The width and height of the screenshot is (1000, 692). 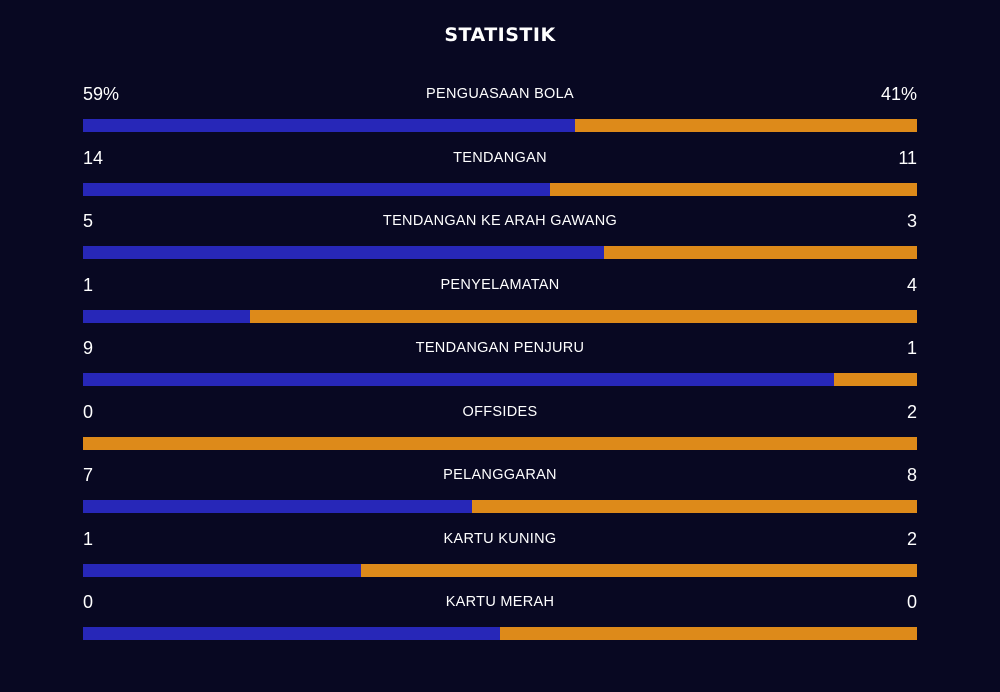 I want to click on stat-label: KARTU KUNING, so click(x=500, y=538).